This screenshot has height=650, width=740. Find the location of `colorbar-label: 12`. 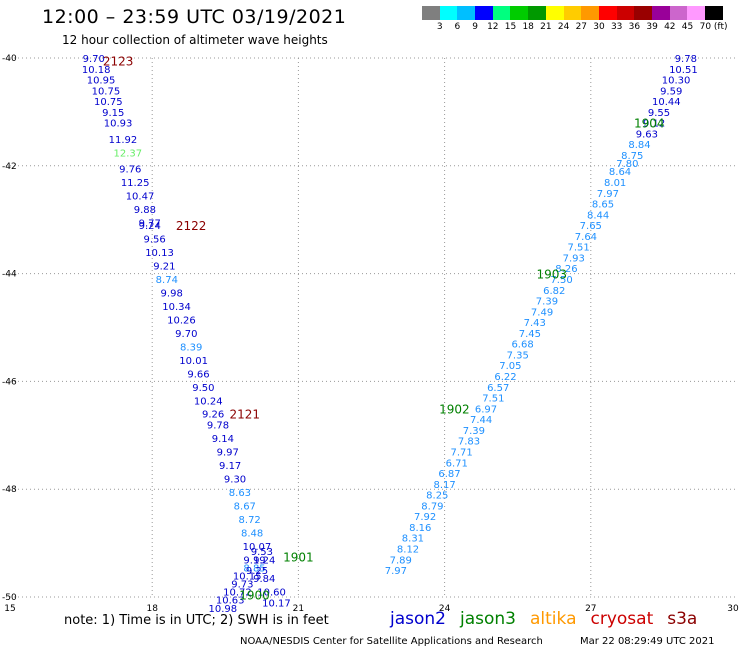

colorbar-label: 12 is located at coordinates (493, 27).